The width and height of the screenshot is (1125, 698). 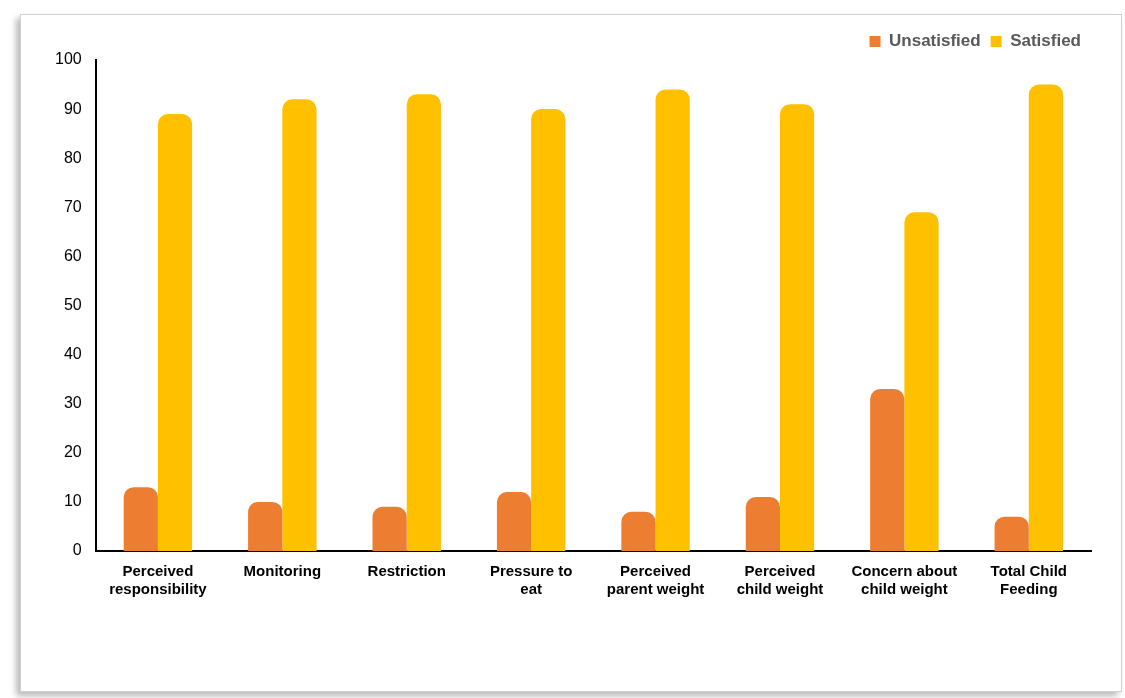 What do you see at coordinates (72, 206) in the screenshot?
I see `y-tick-label: 70` at bounding box center [72, 206].